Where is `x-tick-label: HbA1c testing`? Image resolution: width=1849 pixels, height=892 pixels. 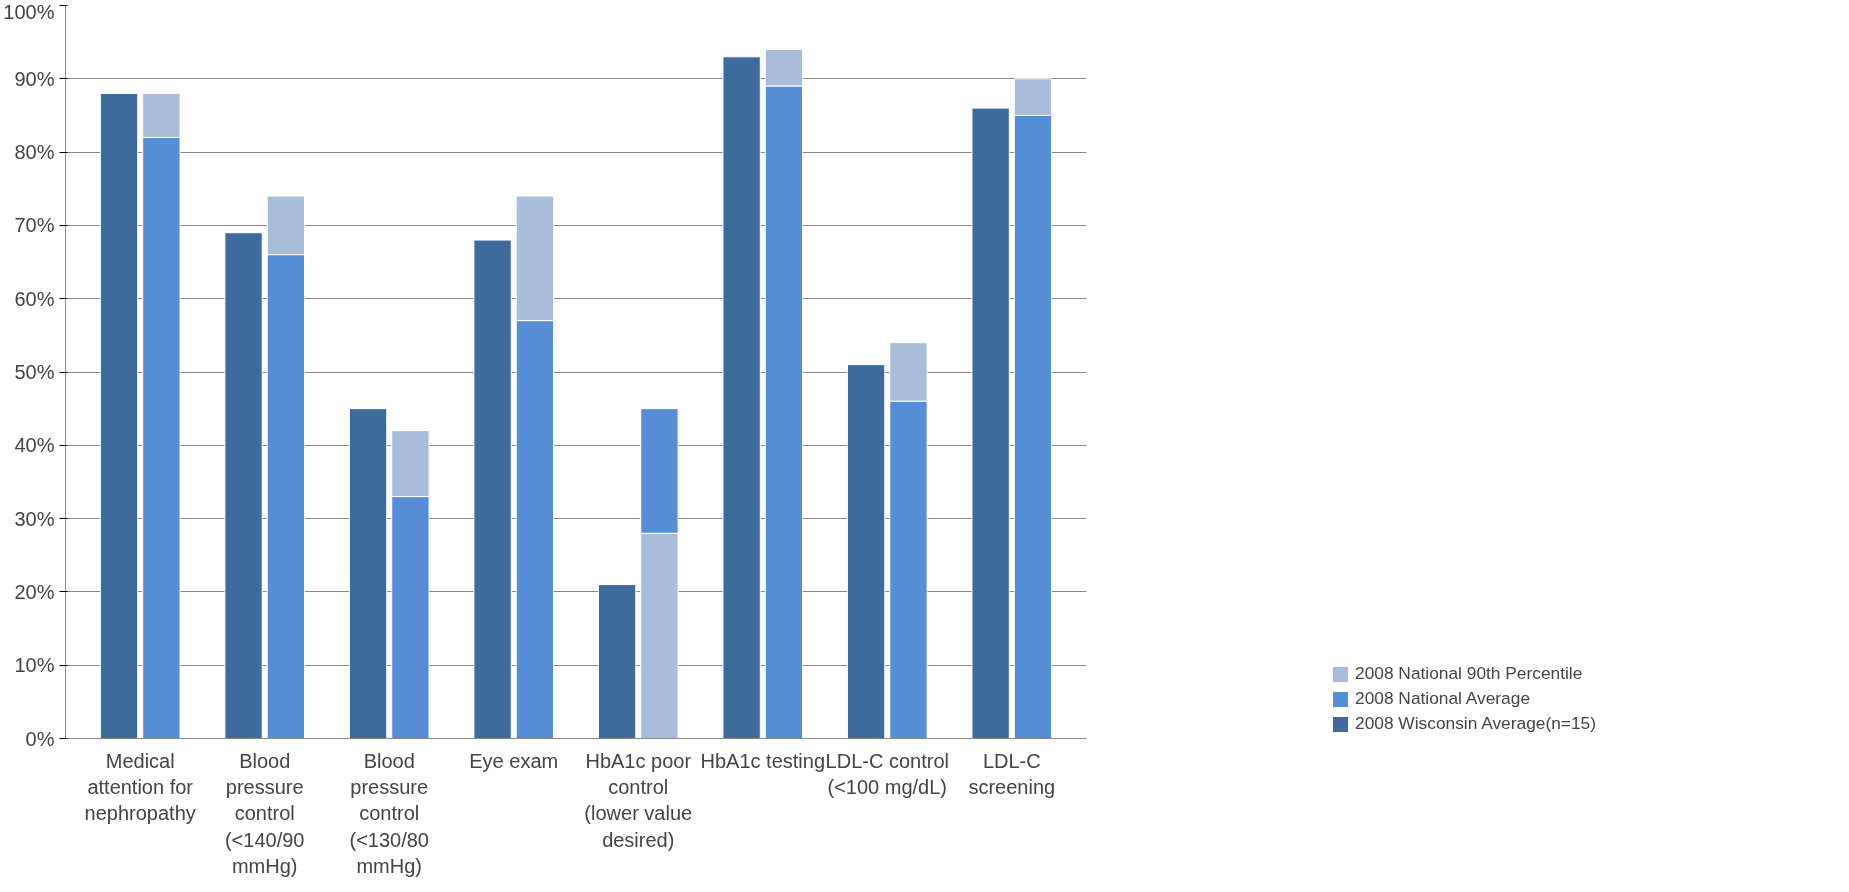
x-tick-label: HbA1c testing is located at coordinates (763, 760).